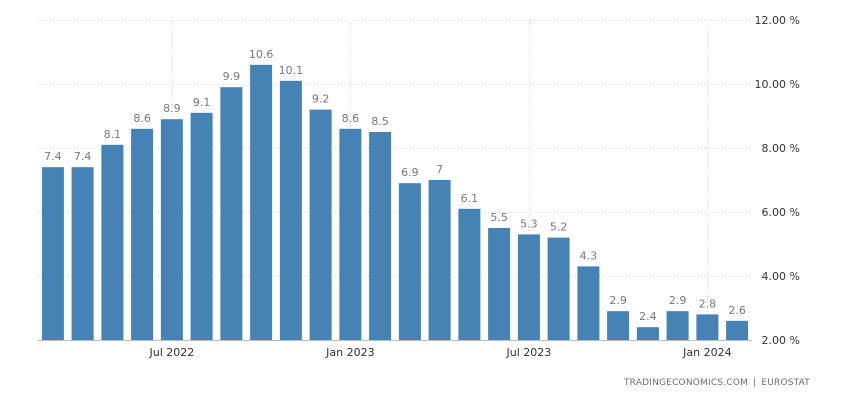 This screenshot has width=850, height=400. I want to click on y-tick-label: 10.00 %, so click(777, 84).